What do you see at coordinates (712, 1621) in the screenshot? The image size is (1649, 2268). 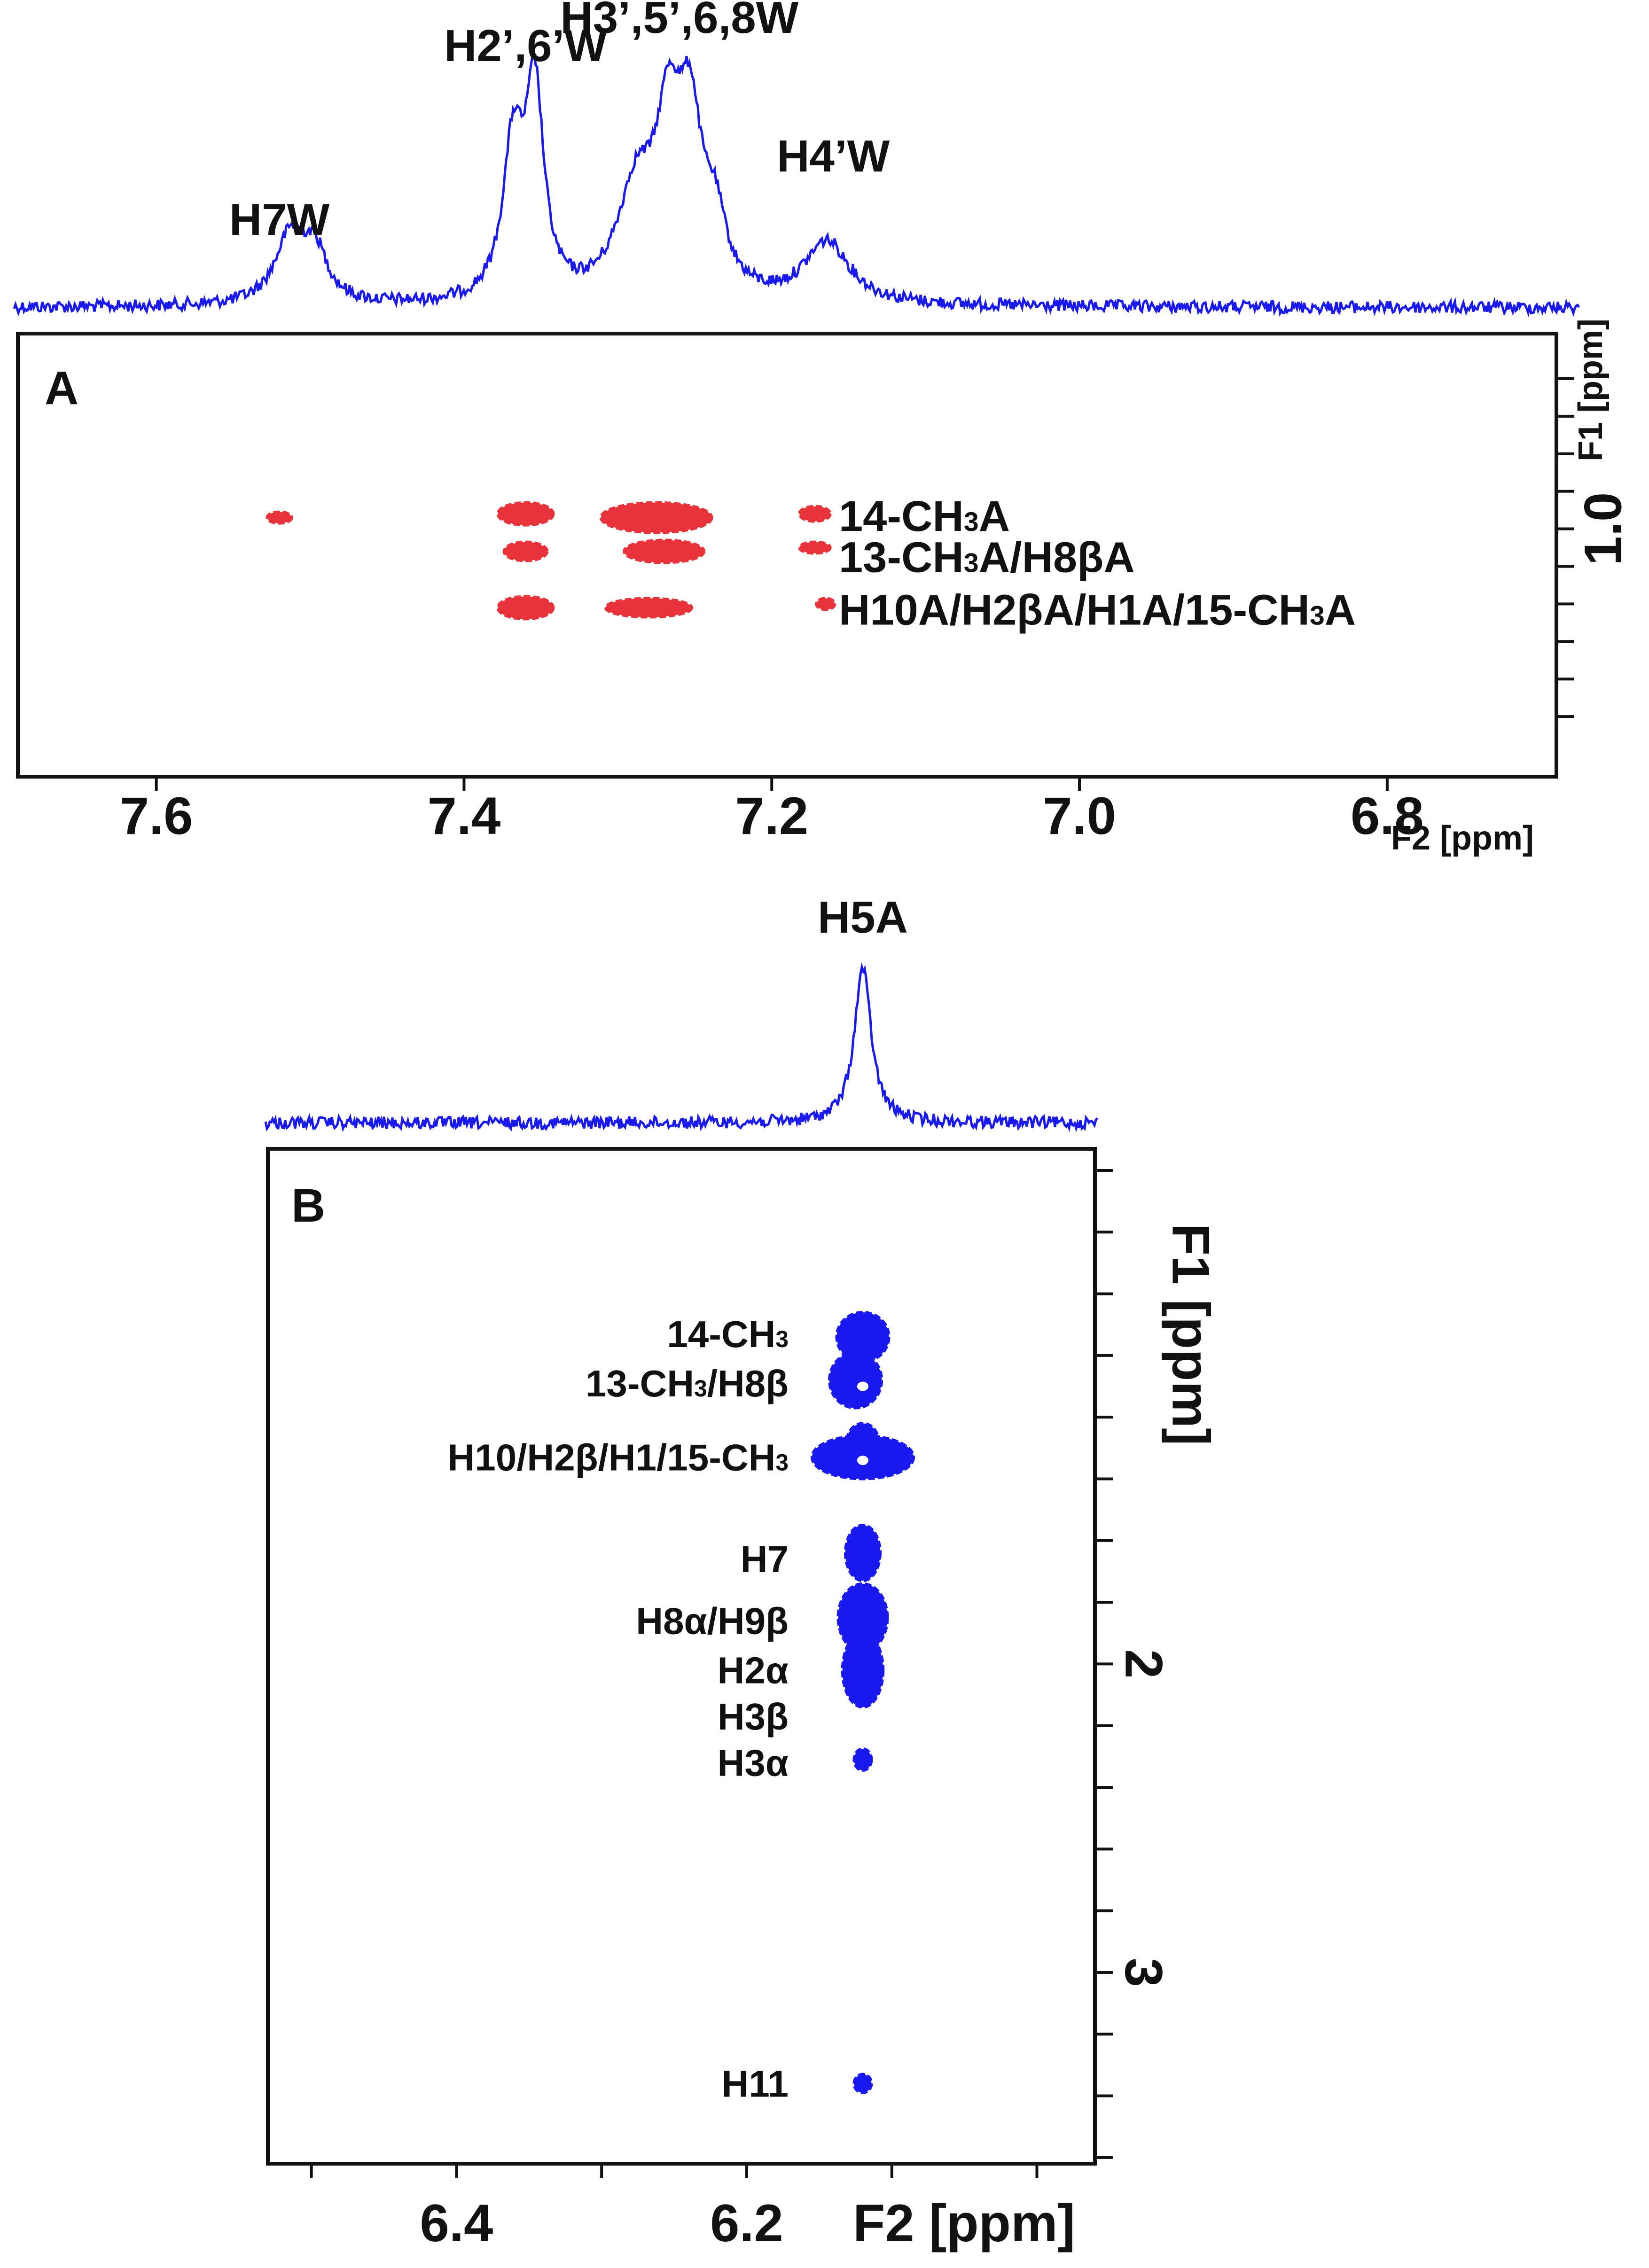 I see `cross-peak-annotation: H8α/H9β` at bounding box center [712, 1621].